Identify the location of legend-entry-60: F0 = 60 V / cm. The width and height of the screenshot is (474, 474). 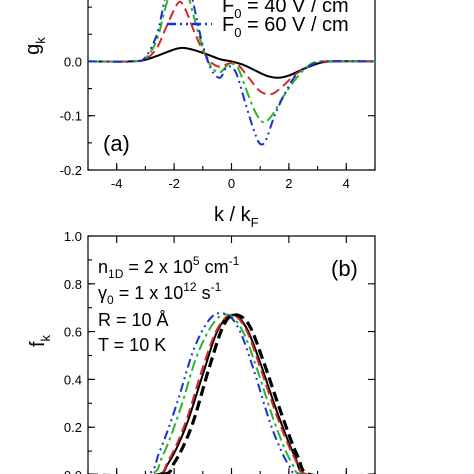
(258, 27).